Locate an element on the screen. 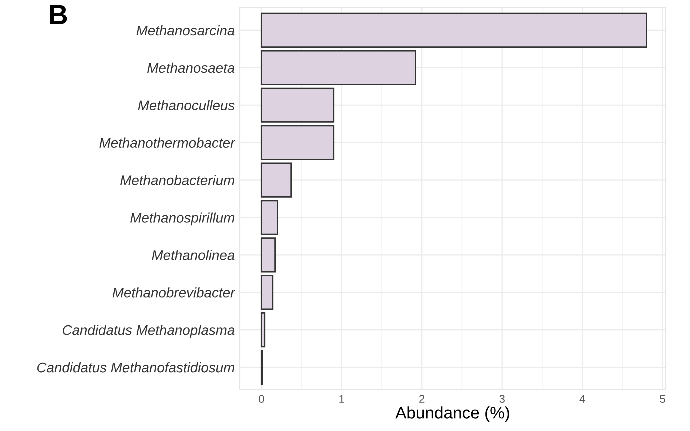 Image resolution: width=690 pixels, height=431 pixels. x-tick-label: 2 is located at coordinates (422, 399).